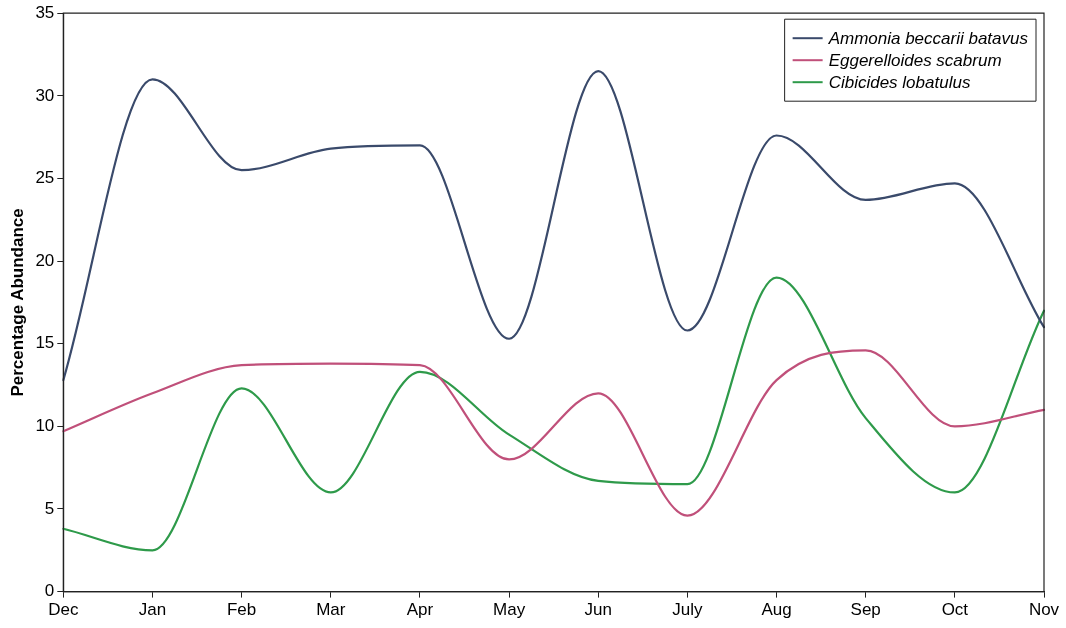 Image resolution: width=1066 pixels, height=628 pixels. Describe the element at coordinates (241, 610) in the screenshot. I see `x-tick-label: Feb` at that location.